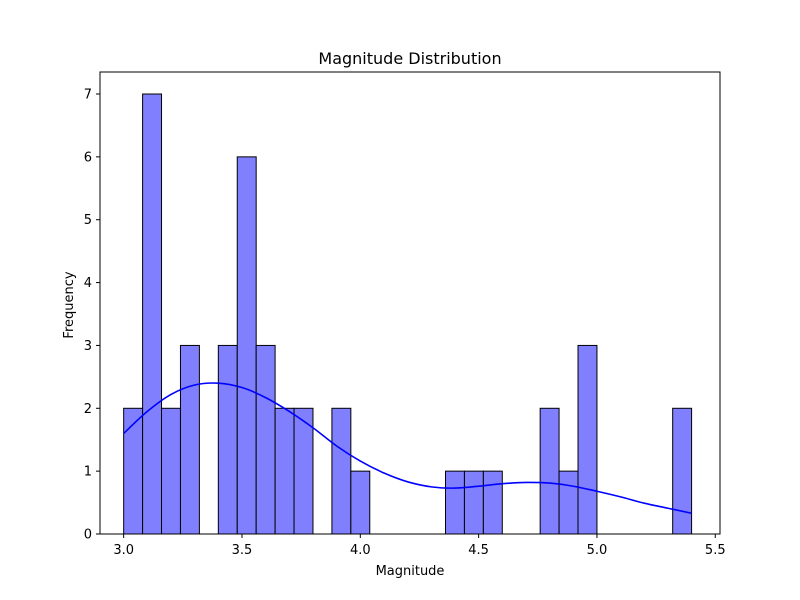 The image size is (800, 600). Describe the element at coordinates (88, 472) in the screenshot. I see `y-tick-label: 1` at that location.